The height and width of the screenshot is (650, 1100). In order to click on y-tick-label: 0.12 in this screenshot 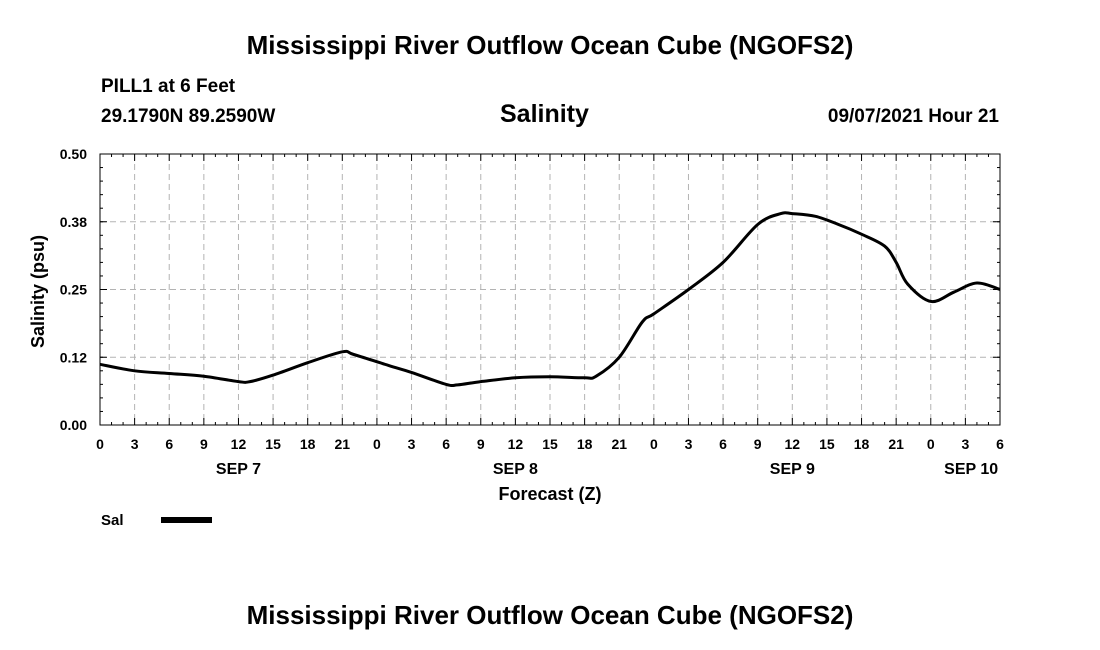, I will do `click(73, 357)`.